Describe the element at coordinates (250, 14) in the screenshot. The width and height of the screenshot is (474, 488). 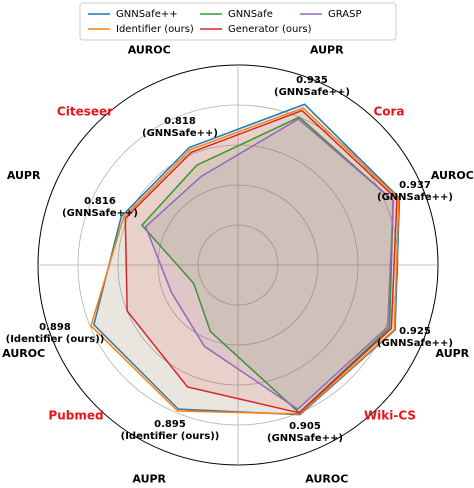
I see `legend-label: GNNSafe` at that location.